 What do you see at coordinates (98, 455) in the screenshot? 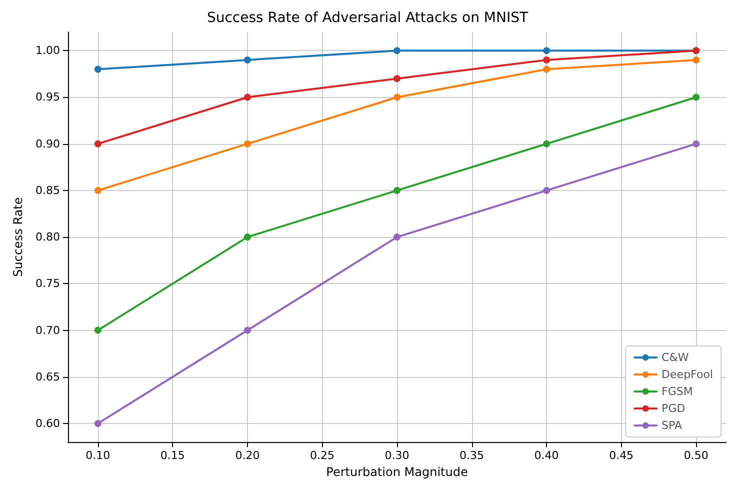
I see `x-tick-label: 0.10` at bounding box center [98, 455].